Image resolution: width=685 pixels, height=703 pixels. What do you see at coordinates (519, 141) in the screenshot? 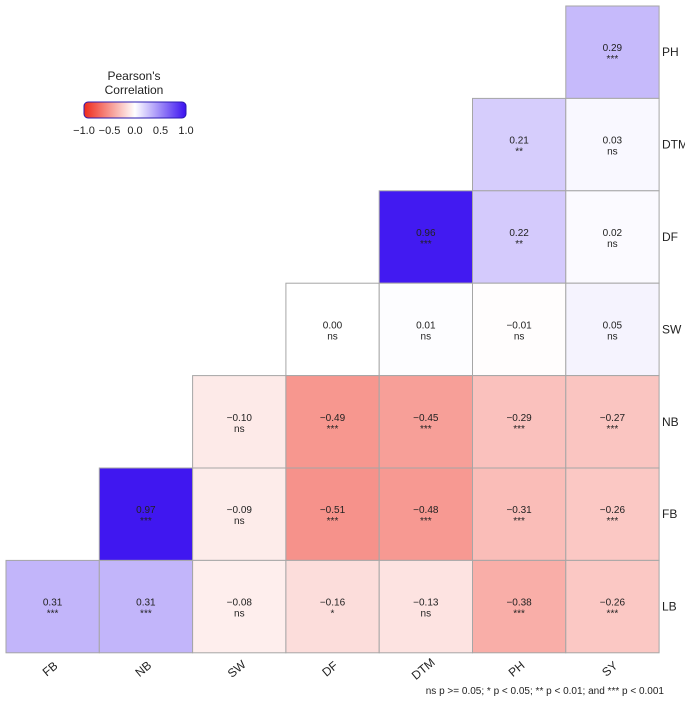
I see `cell-value-label: 0.21` at bounding box center [519, 141].